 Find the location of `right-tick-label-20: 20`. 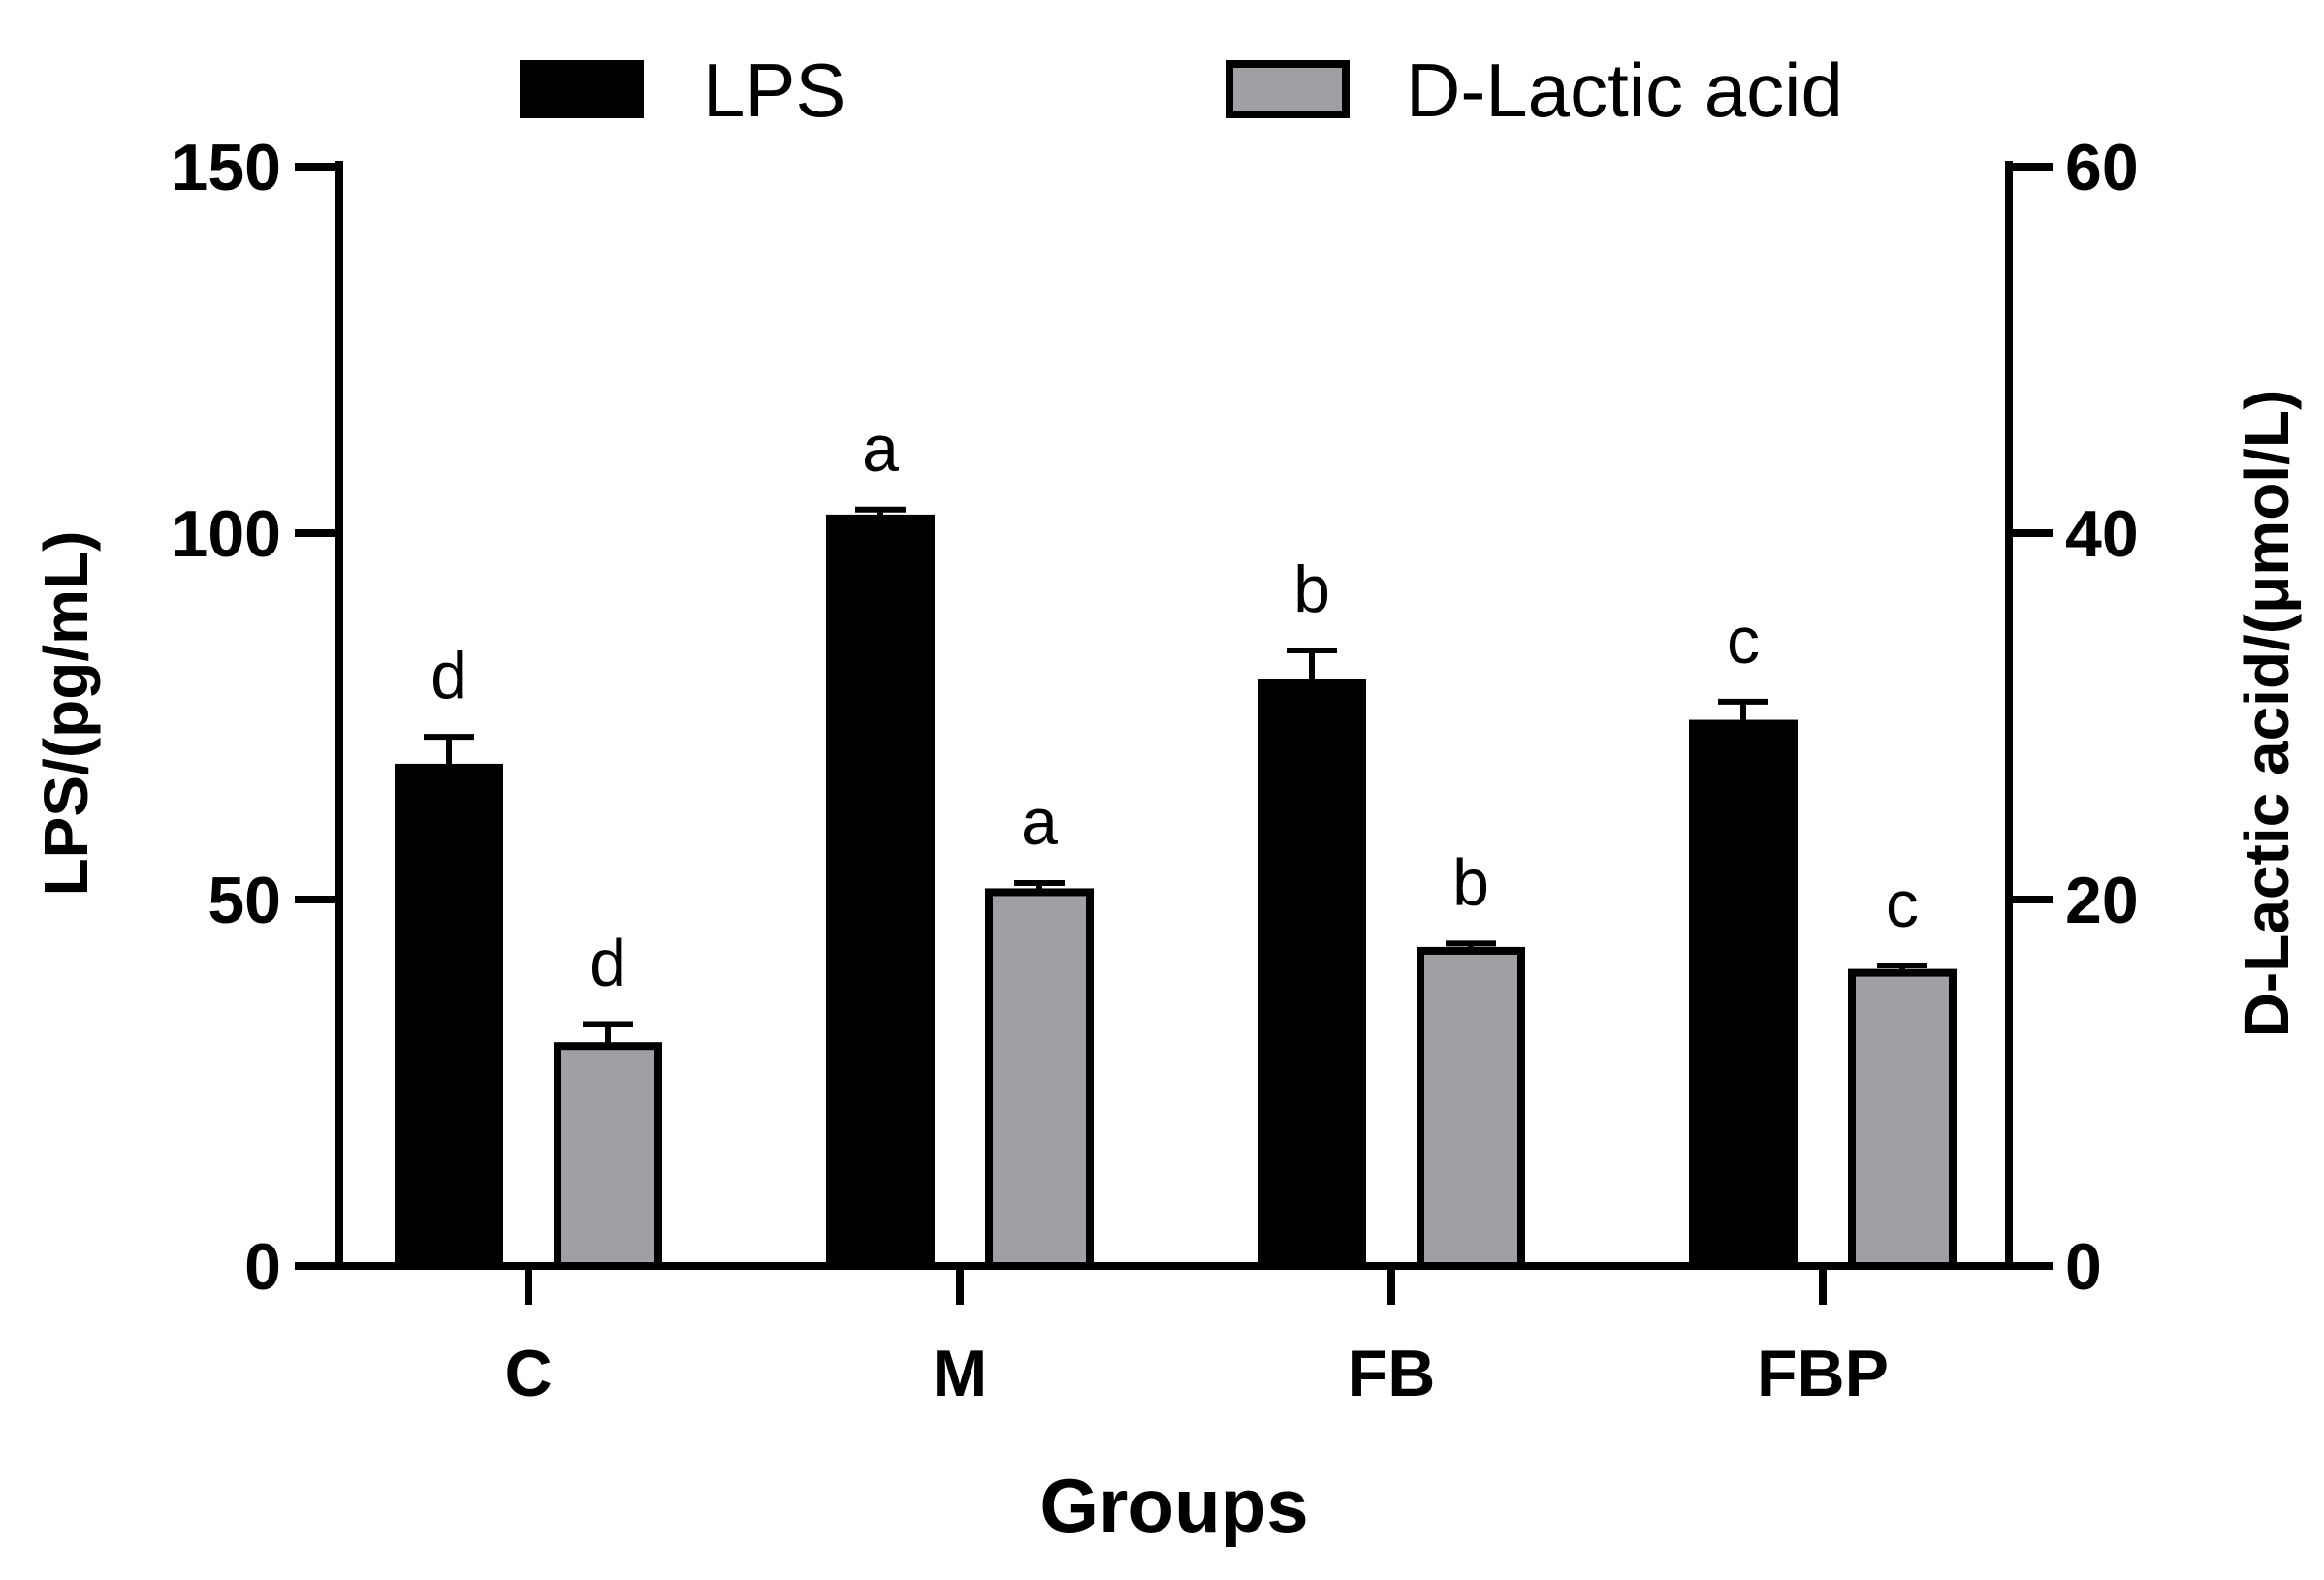

right-tick-label-20: 20 is located at coordinates (2102, 900).